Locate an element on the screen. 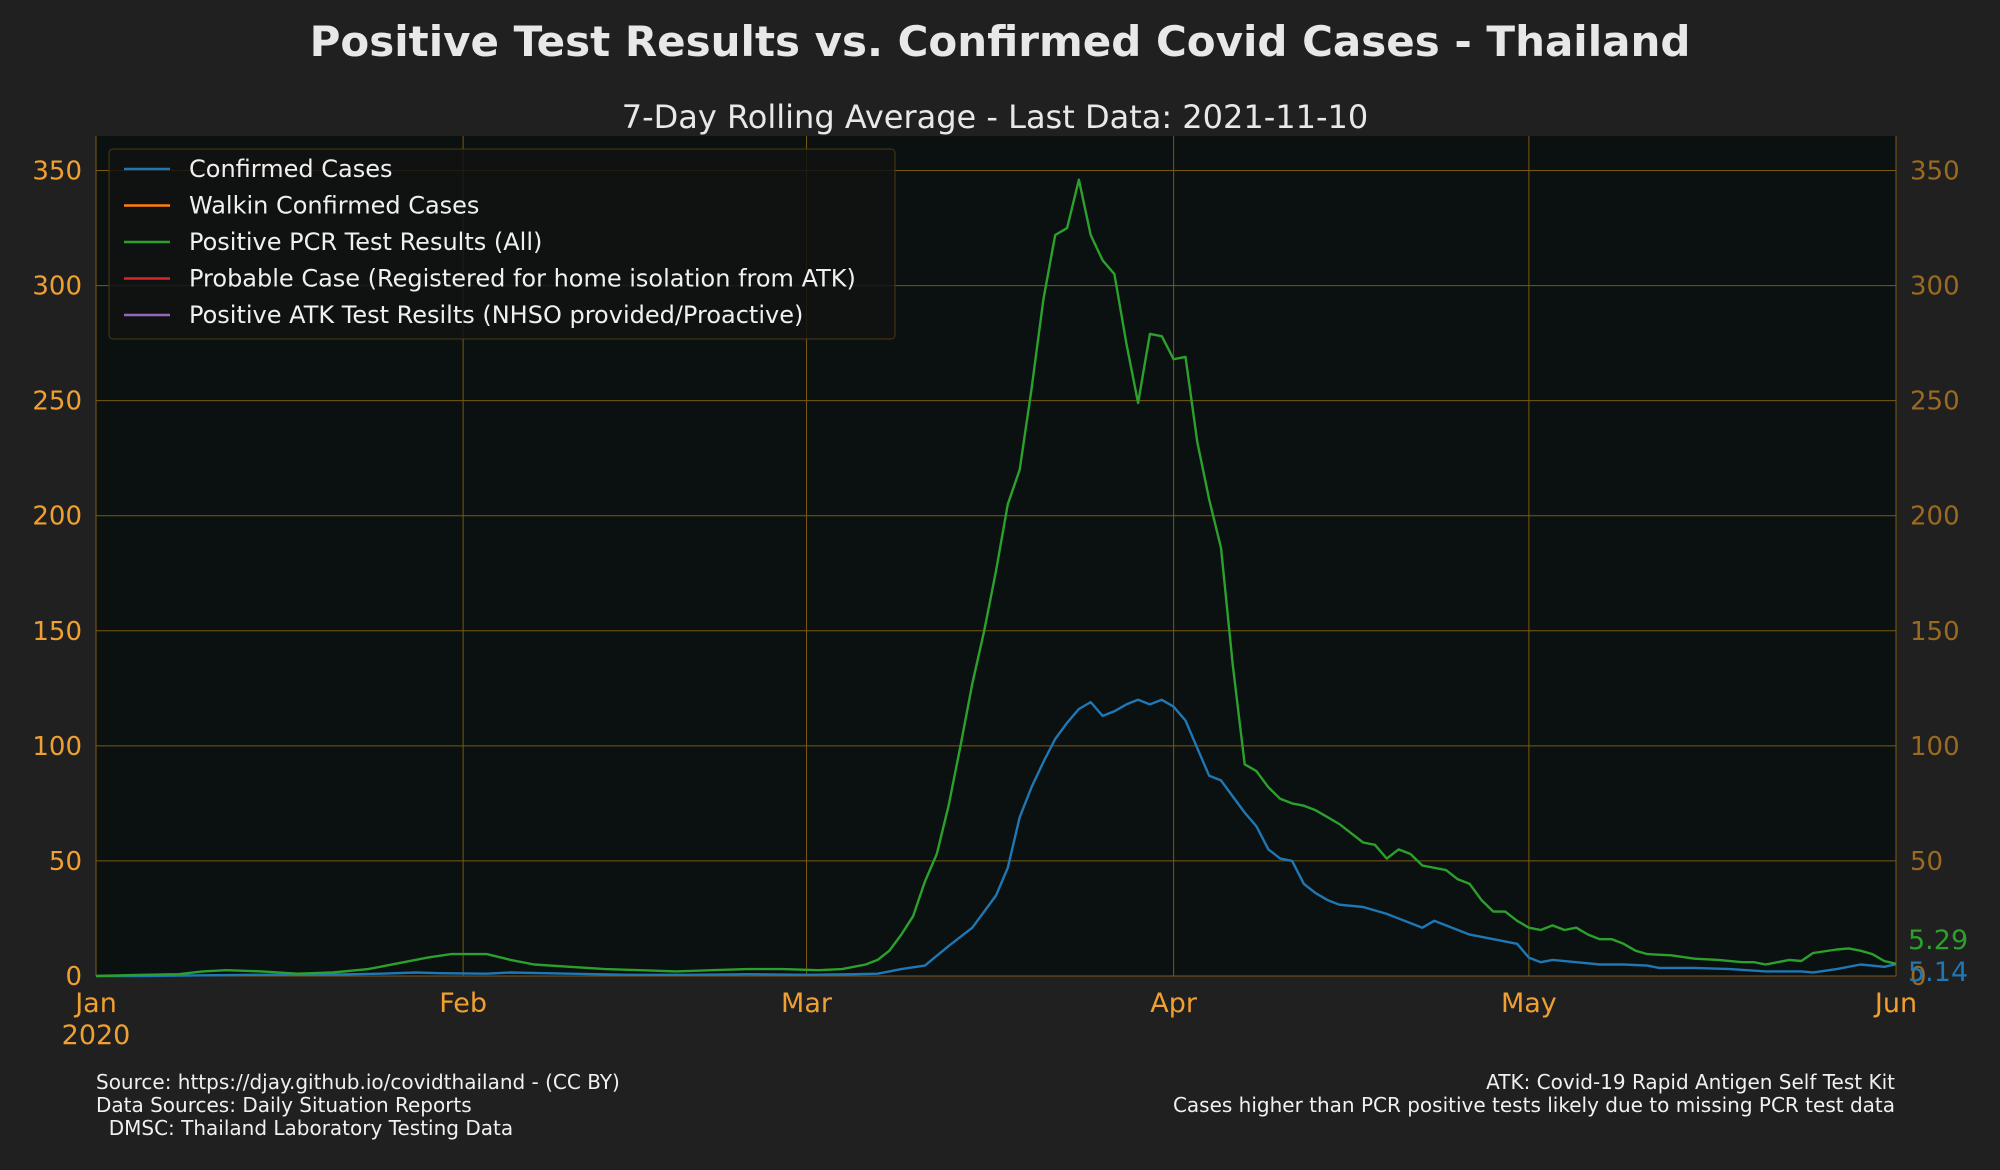 This screenshot has width=2000, height=1170. x-tick-label: Apr is located at coordinates (1174, 1003).